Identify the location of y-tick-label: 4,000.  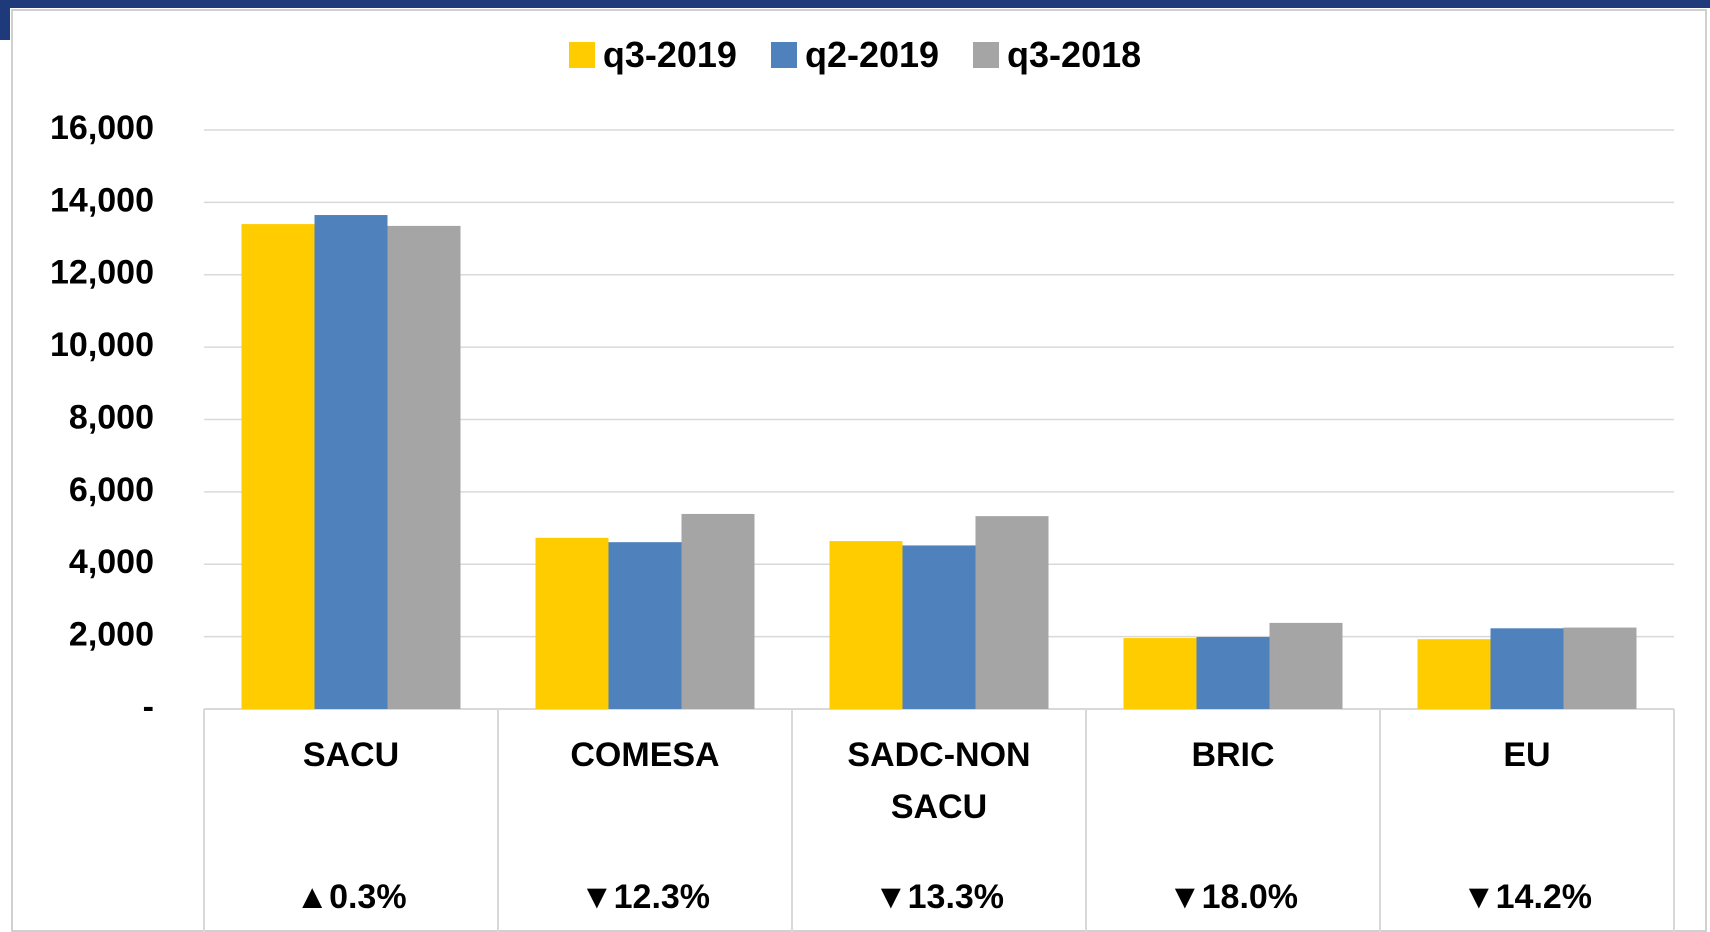
(111, 562).